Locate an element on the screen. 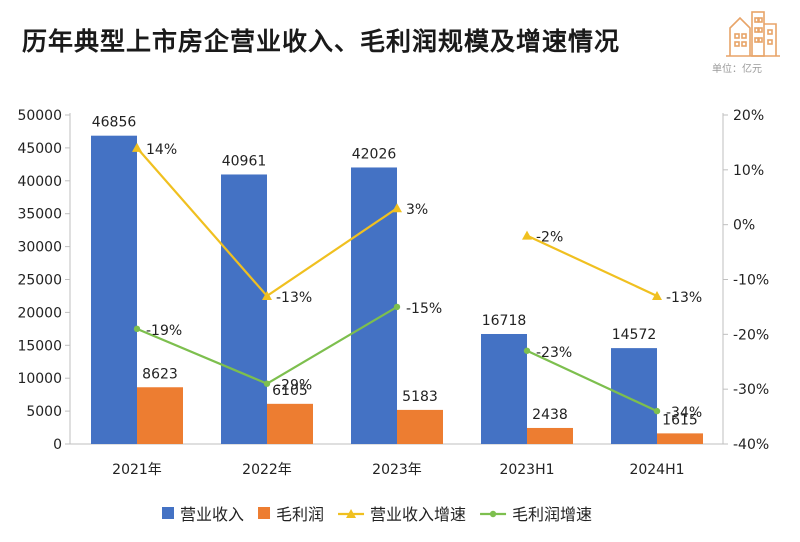 This screenshot has height=542, width=800. building-logo-icon is located at coordinates (753, 34).